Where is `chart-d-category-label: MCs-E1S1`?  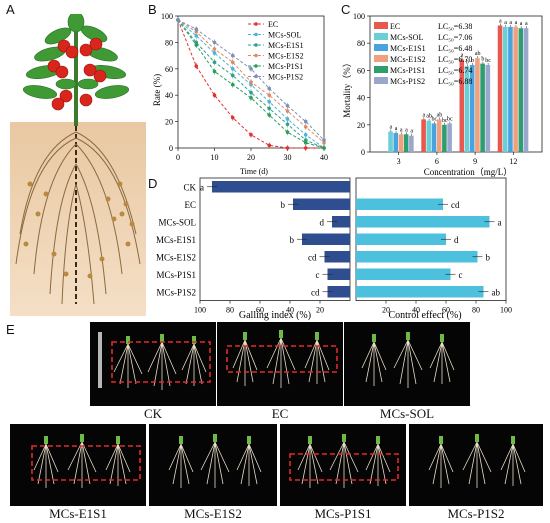
chart-d-category-label: MCs-E1S1 is located at coordinates (176, 240).